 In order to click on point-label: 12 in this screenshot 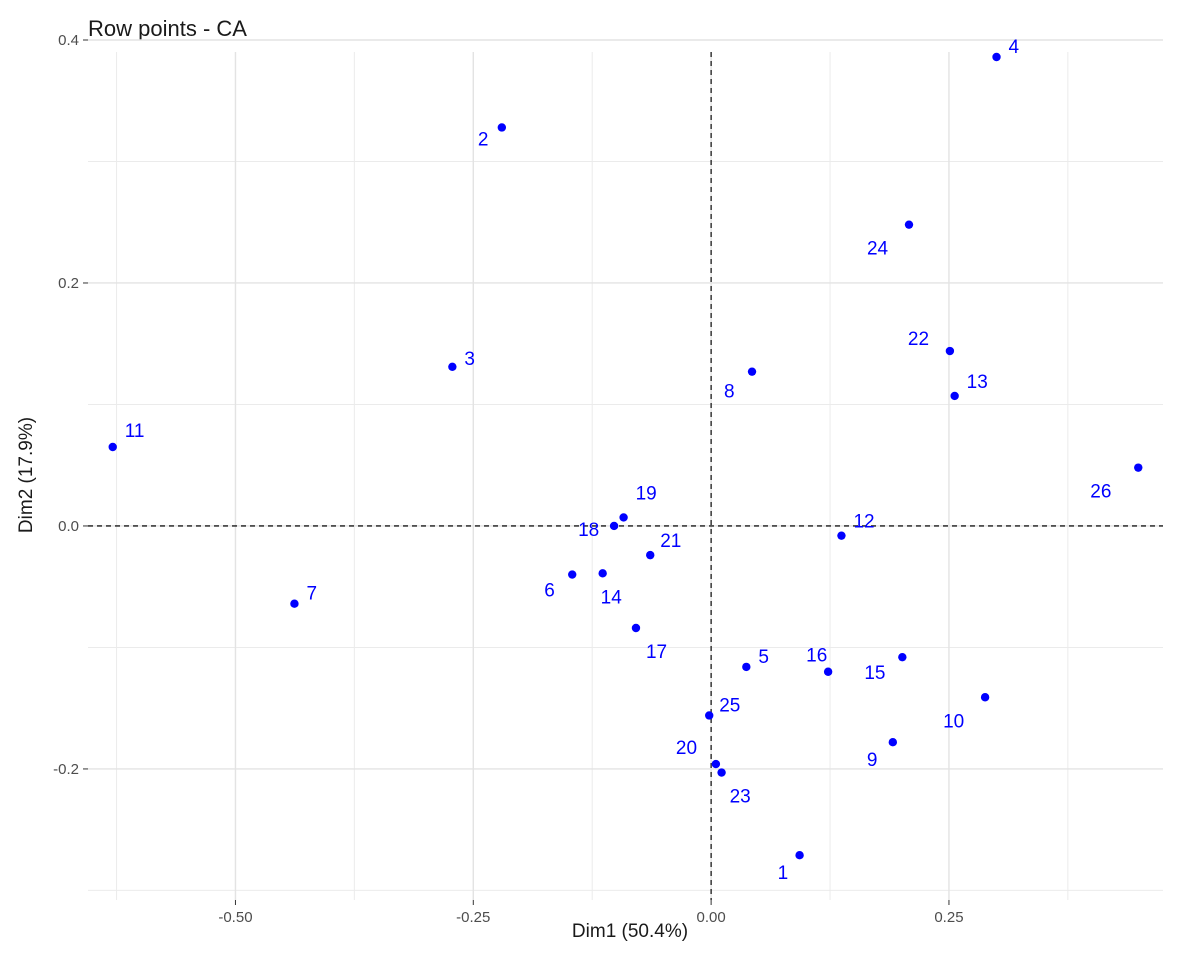, I will do `click(863, 522)`.